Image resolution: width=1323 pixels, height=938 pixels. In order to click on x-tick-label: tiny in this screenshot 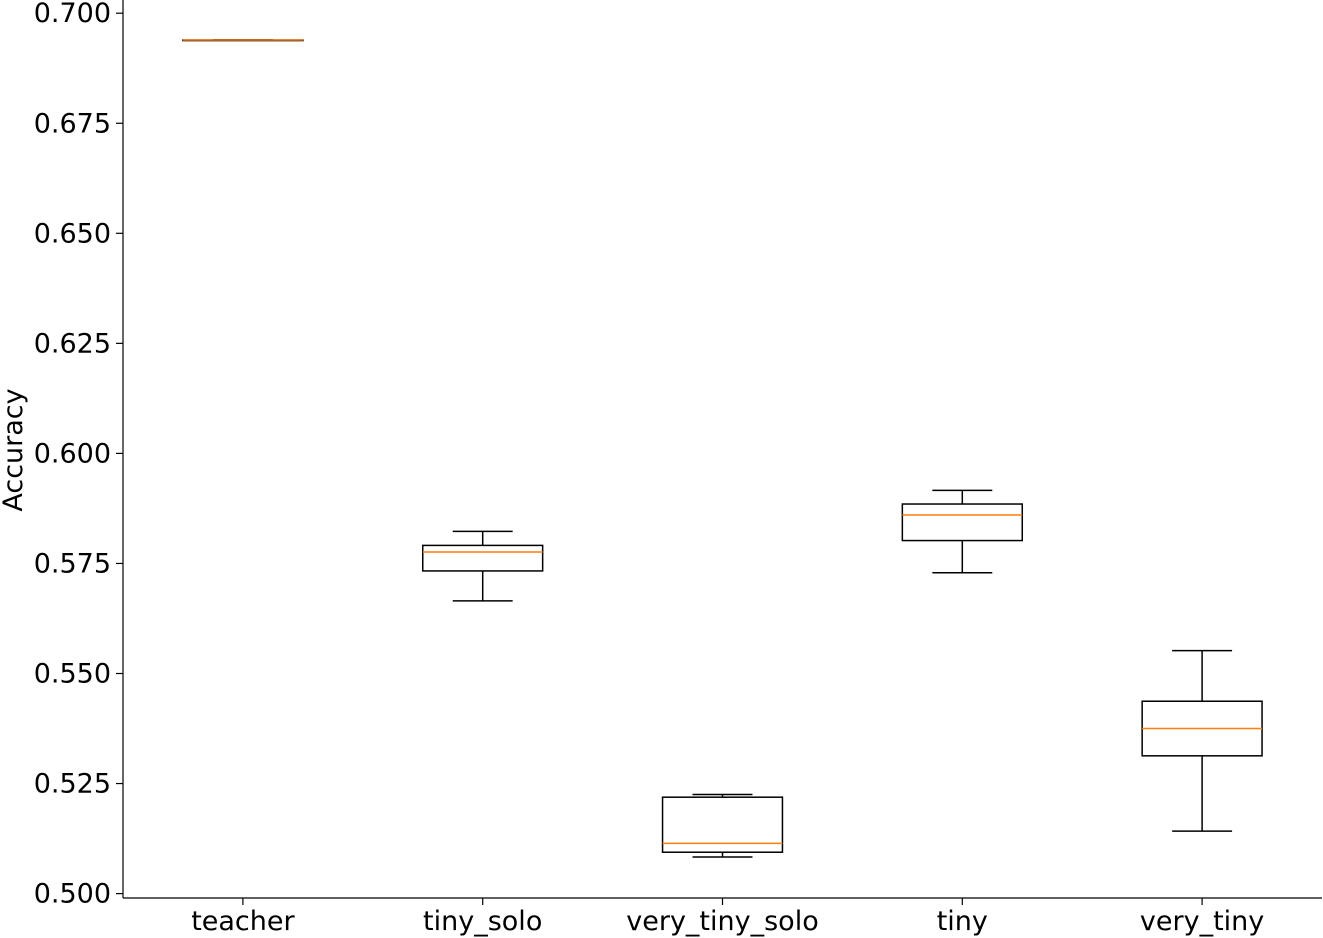, I will do `click(962, 921)`.